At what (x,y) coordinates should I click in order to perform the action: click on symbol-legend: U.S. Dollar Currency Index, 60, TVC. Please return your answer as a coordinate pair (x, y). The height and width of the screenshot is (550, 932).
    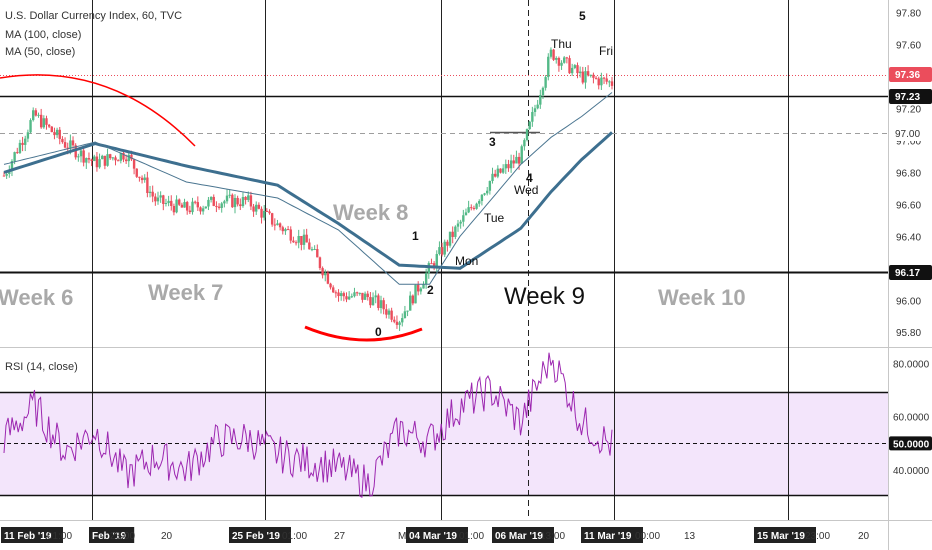
    Looking at the image, I should click on (93, 16).